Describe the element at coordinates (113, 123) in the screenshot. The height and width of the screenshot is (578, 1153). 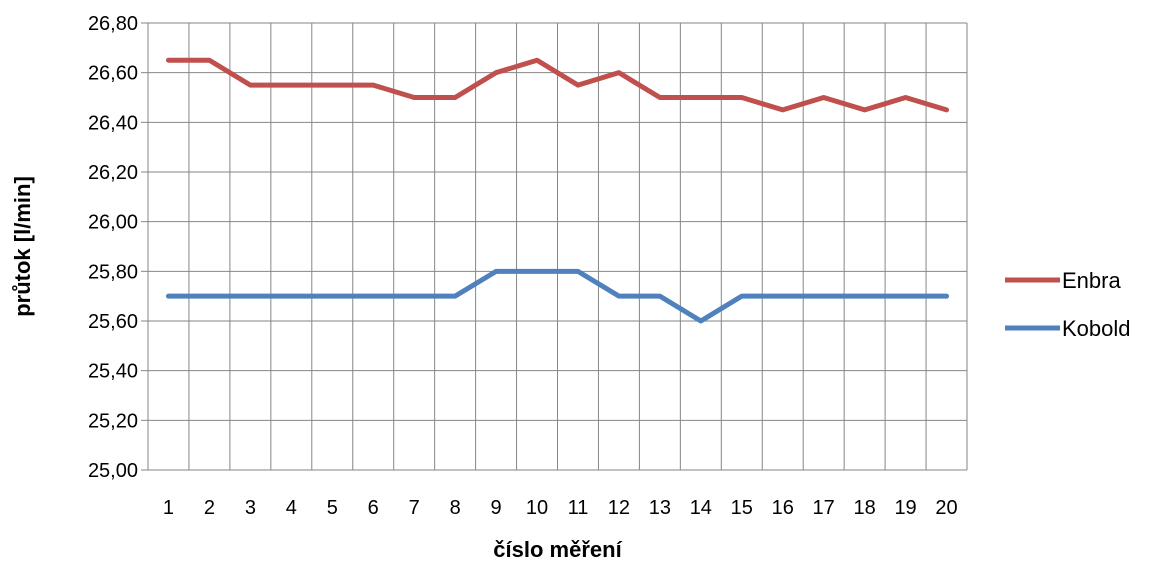
I see `y-tick-label: 26,40` at that location.